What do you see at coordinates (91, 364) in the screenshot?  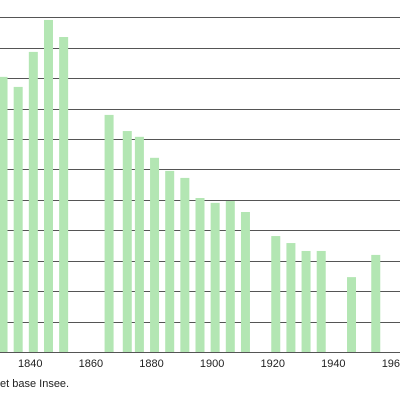 I see `x-tick-label: 1860` at bounding box center [91, 364].